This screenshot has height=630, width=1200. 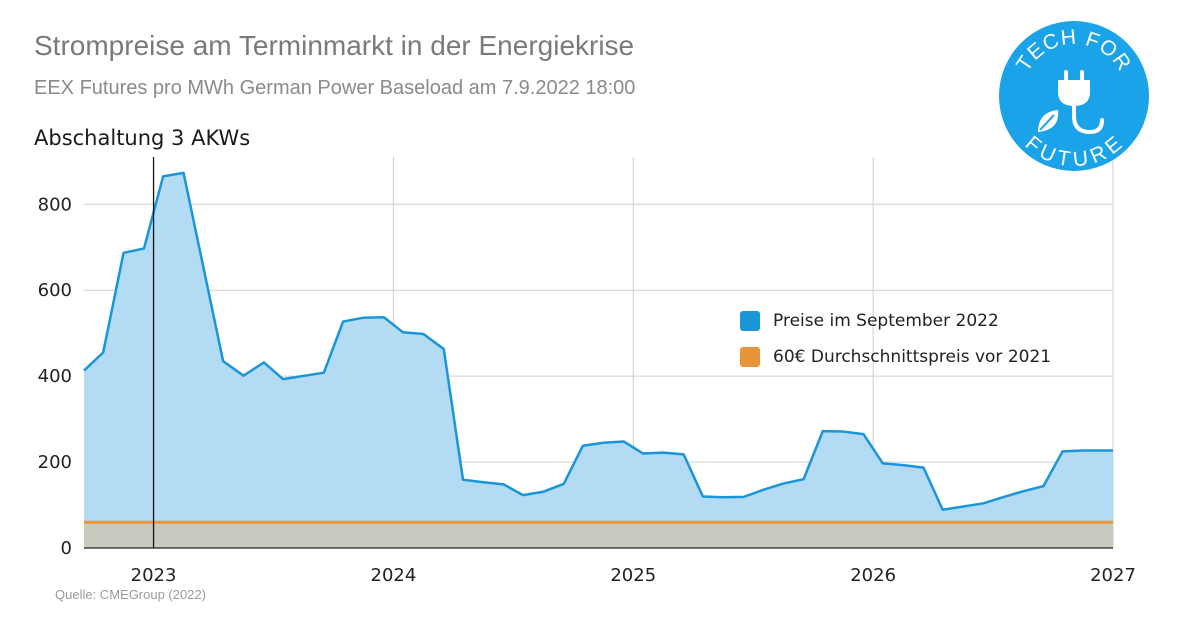 I want to click on y-tick-label: 400, so click(x=55, y=376).